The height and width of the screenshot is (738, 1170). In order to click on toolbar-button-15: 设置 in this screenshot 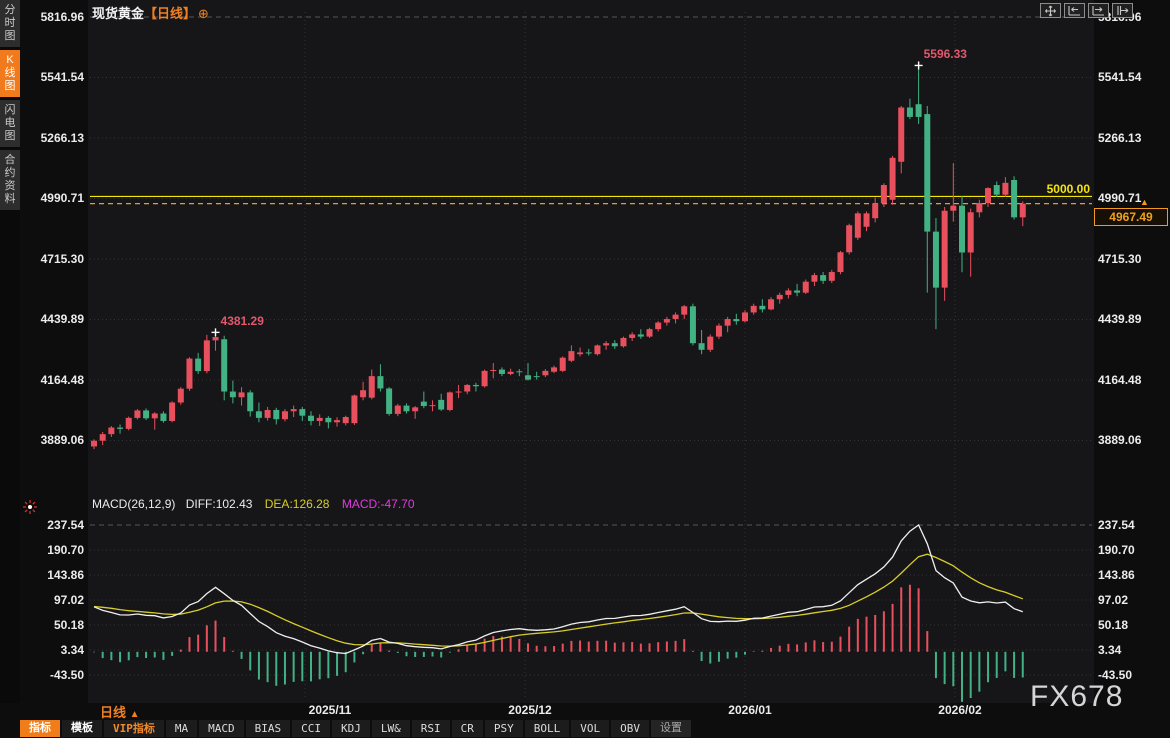, I will do `click(671, 728)`.